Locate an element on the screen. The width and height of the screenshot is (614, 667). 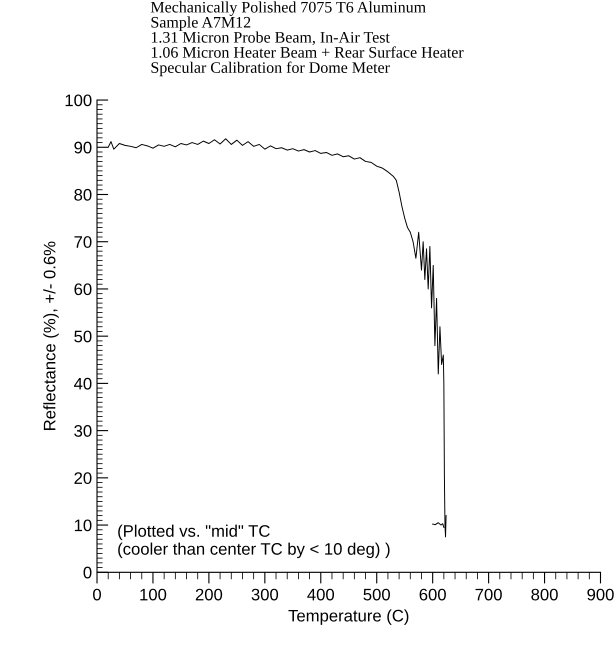
y-tick-label: 90 is located at coordinates (83, 148).